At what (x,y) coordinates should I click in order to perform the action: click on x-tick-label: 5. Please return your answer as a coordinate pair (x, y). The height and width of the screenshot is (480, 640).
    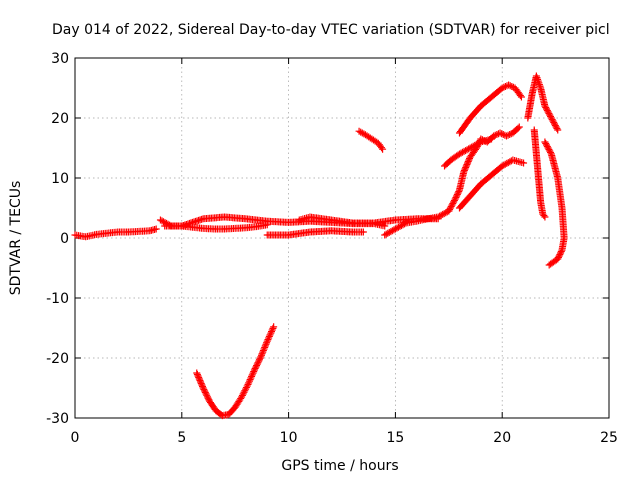
    Looking at the image, I should click on (181, 438).